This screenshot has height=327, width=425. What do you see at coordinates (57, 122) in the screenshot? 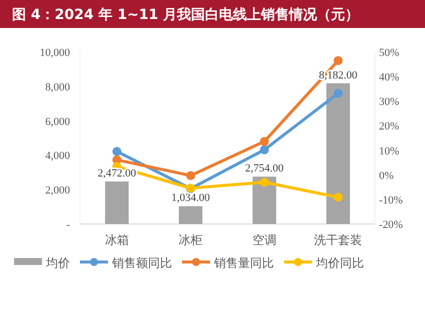
I see `y-tick-label: 6,000` at bounding box center [57, 122].